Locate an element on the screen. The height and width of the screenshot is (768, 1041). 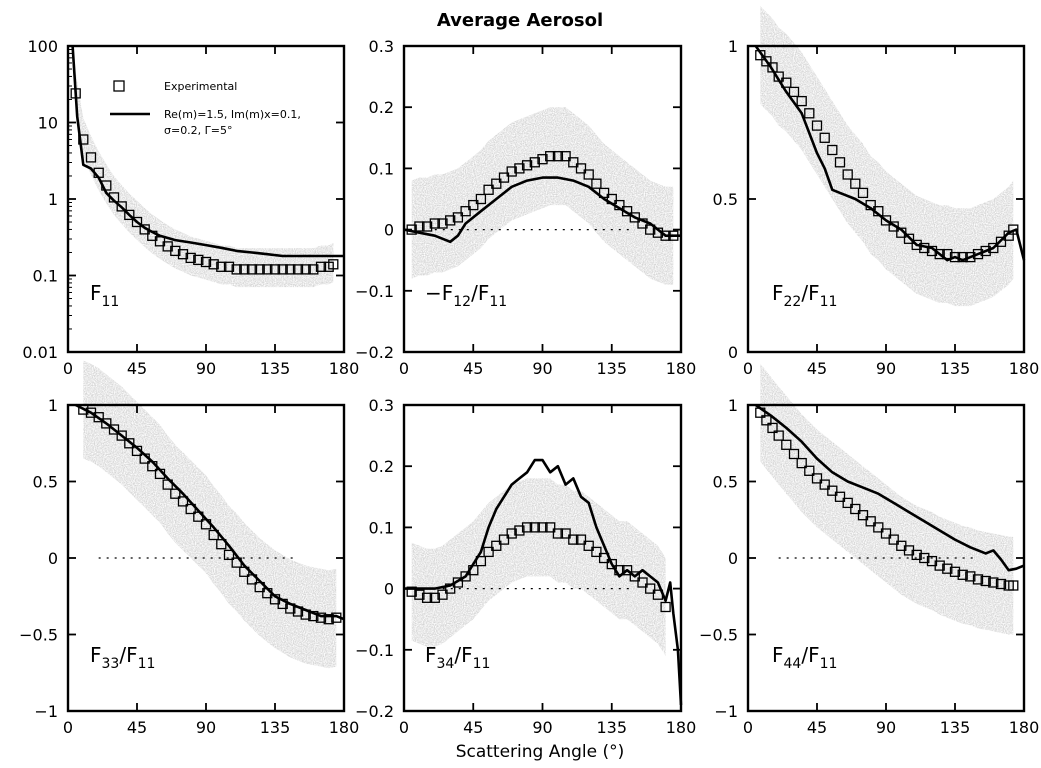
y-tick-label: 0.1 is located at coordinates (45, 276).